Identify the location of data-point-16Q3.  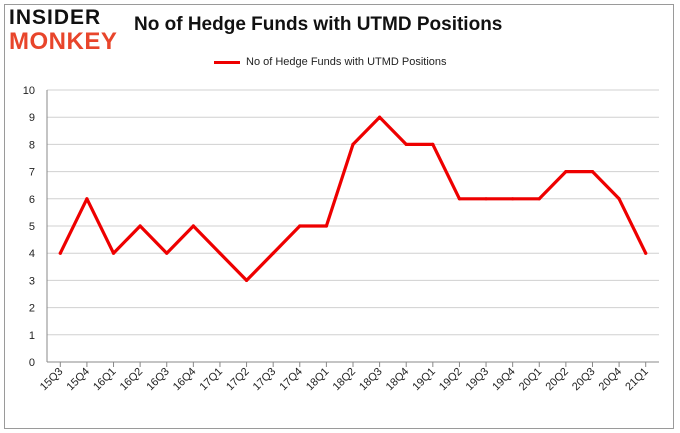
(167, 253).